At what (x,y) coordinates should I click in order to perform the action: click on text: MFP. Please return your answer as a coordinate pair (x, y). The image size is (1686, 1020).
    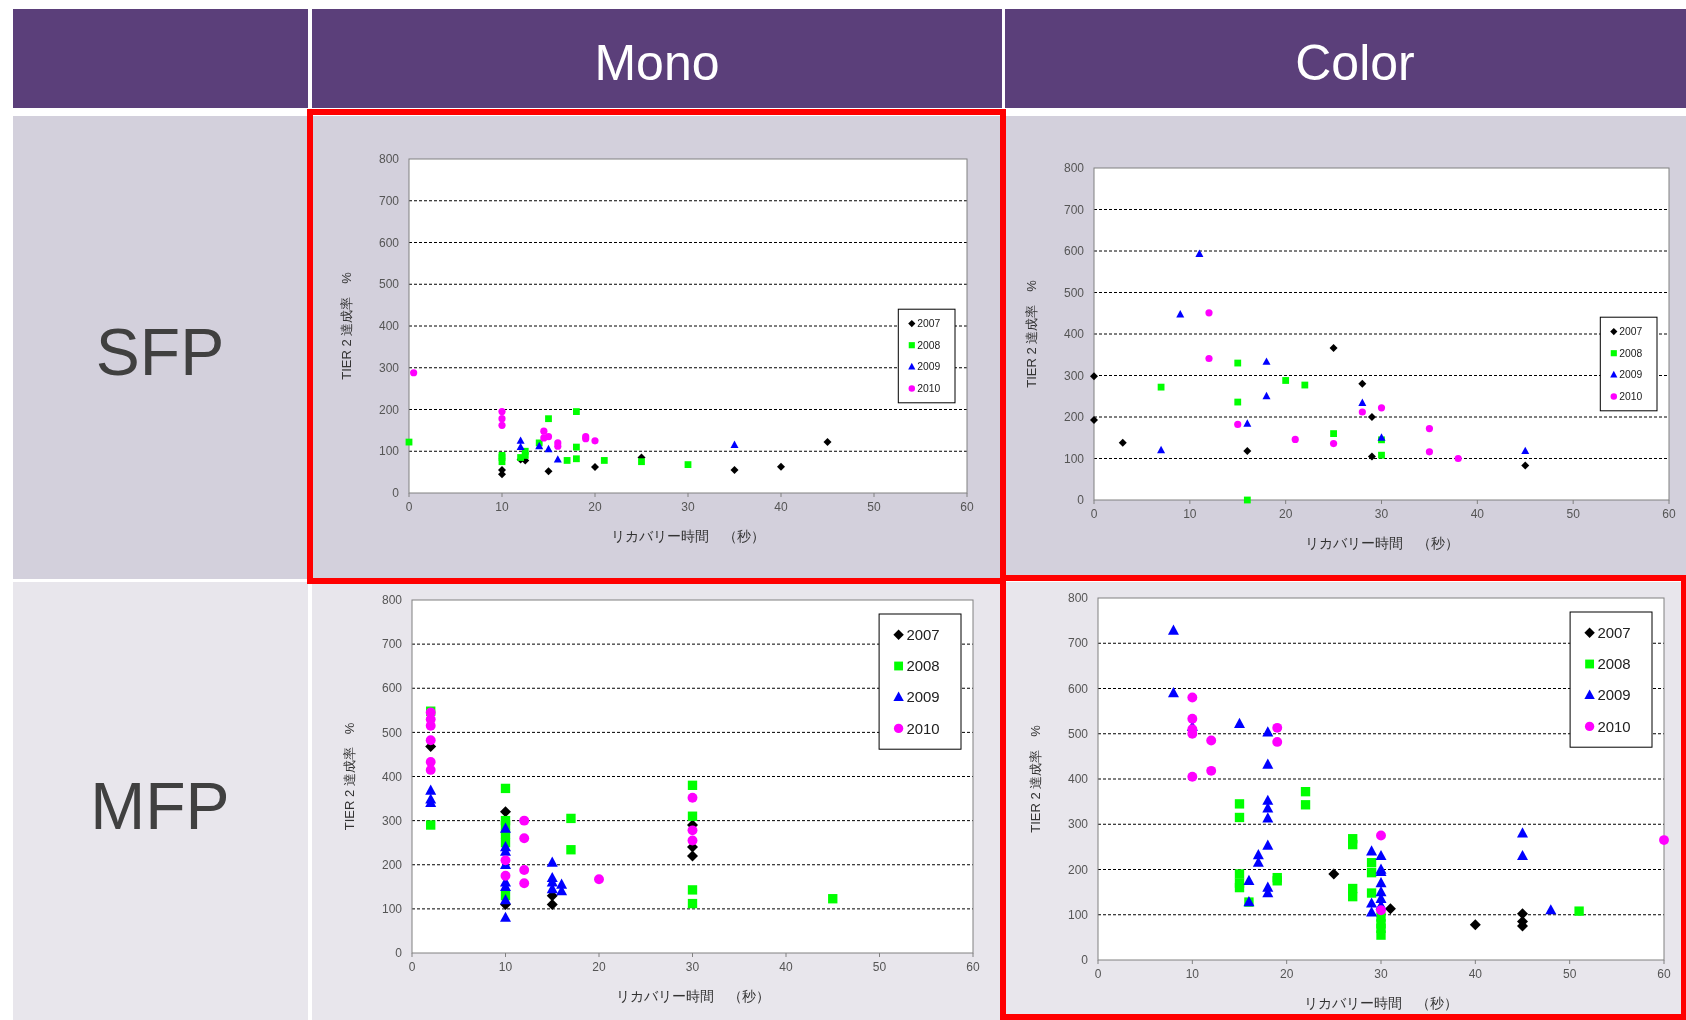
    Looking at the image, I should click on (160, 806).